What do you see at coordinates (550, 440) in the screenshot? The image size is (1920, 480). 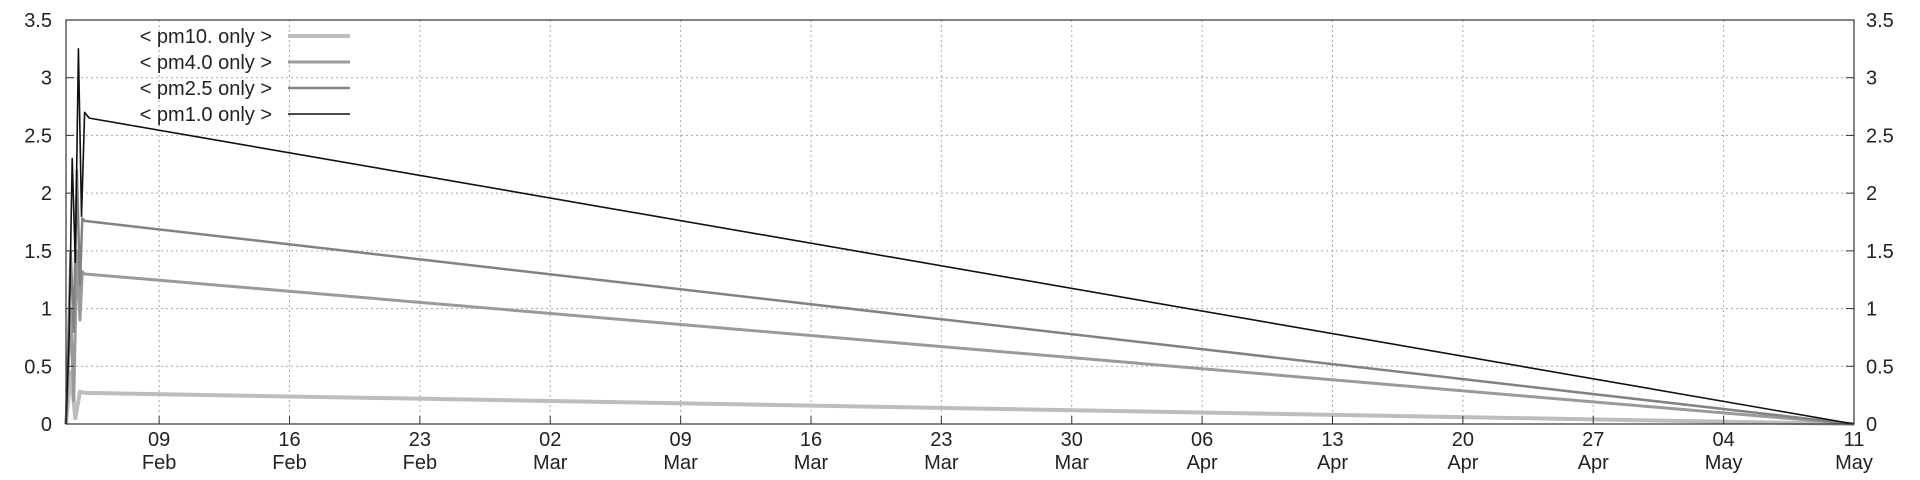 I see `x-tick-day-label: 02` at bounding box center [550, 440].